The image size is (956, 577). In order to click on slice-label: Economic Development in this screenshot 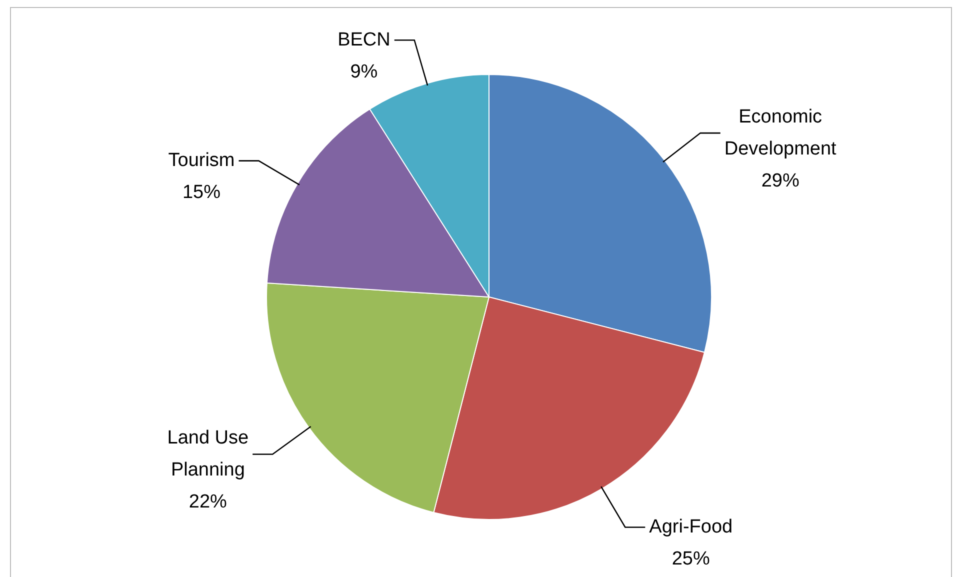, I will do `click(781, 133)`.